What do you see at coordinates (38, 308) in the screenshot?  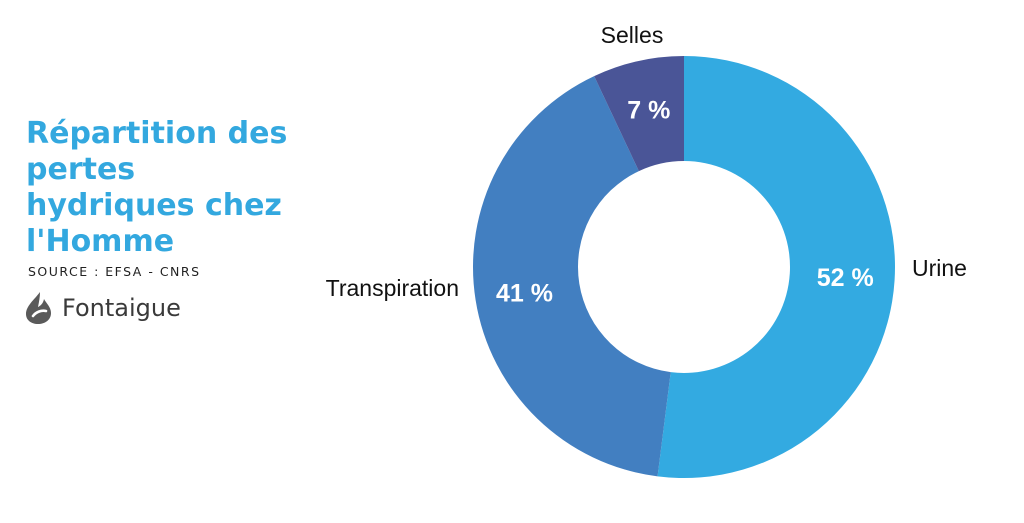 I see `drop-flame-icon` at bounding box center [38, 308].